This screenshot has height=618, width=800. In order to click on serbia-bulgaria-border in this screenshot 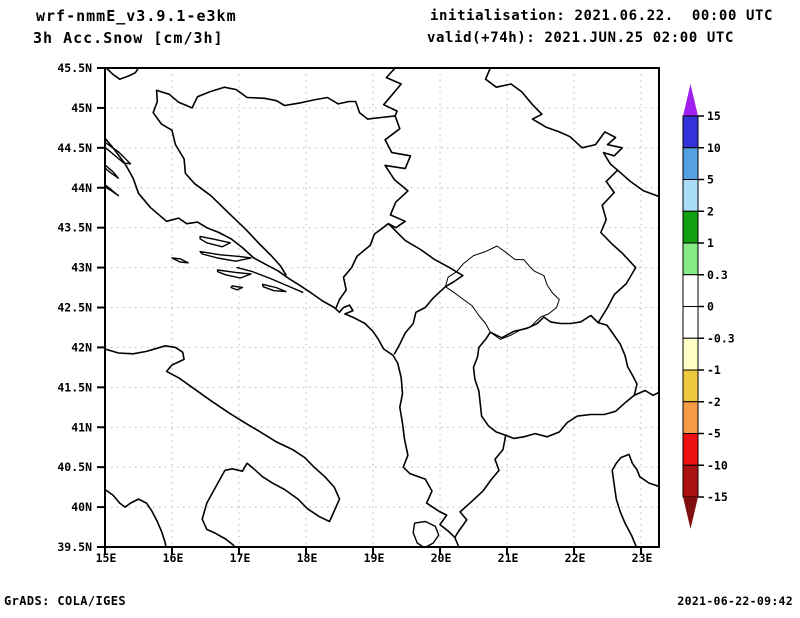, I will do `click(617, 246)`.